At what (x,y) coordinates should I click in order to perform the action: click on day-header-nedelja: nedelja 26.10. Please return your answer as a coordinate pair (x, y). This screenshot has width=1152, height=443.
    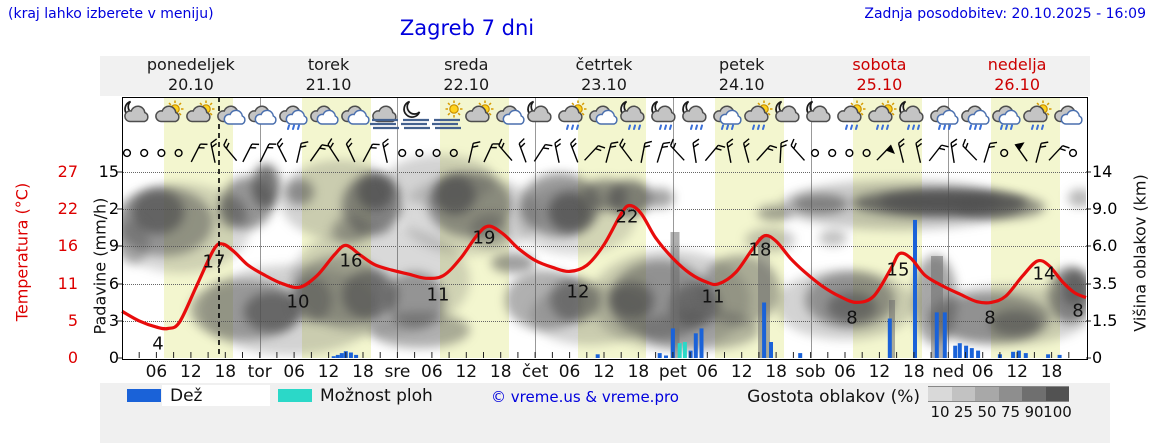
    Looking at the image, I should click on (1017, 75).